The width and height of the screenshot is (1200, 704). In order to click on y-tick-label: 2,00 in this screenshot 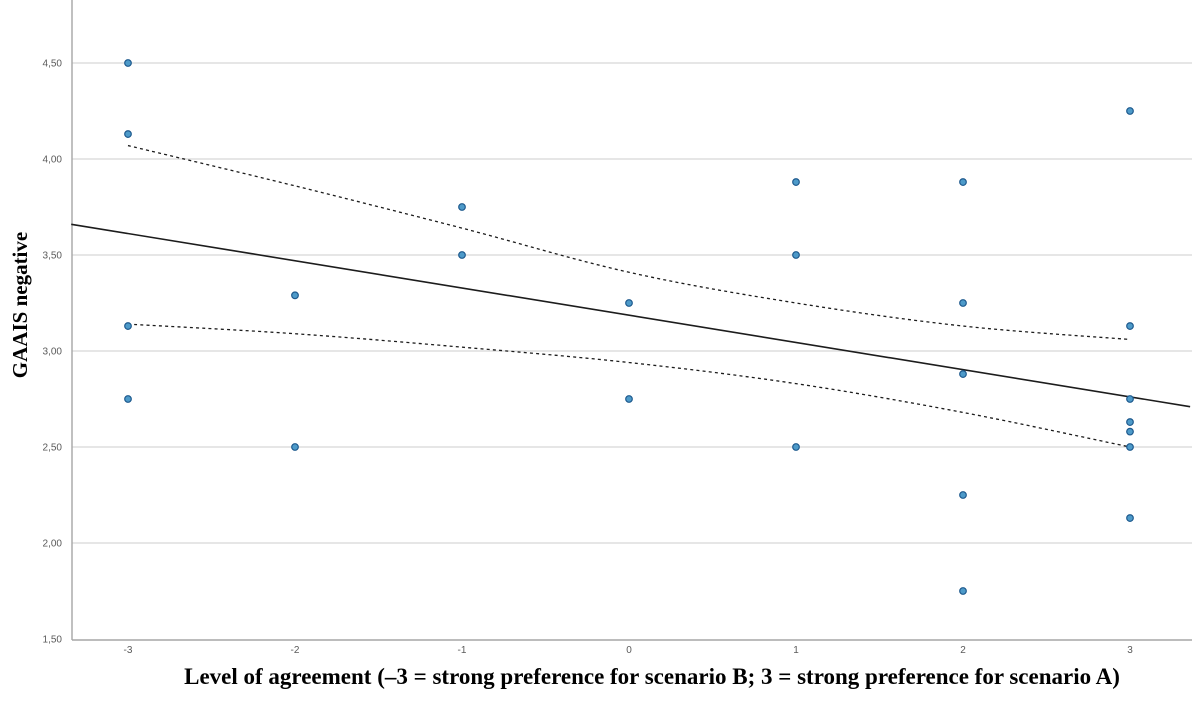, I will do `click(53, 544)`.